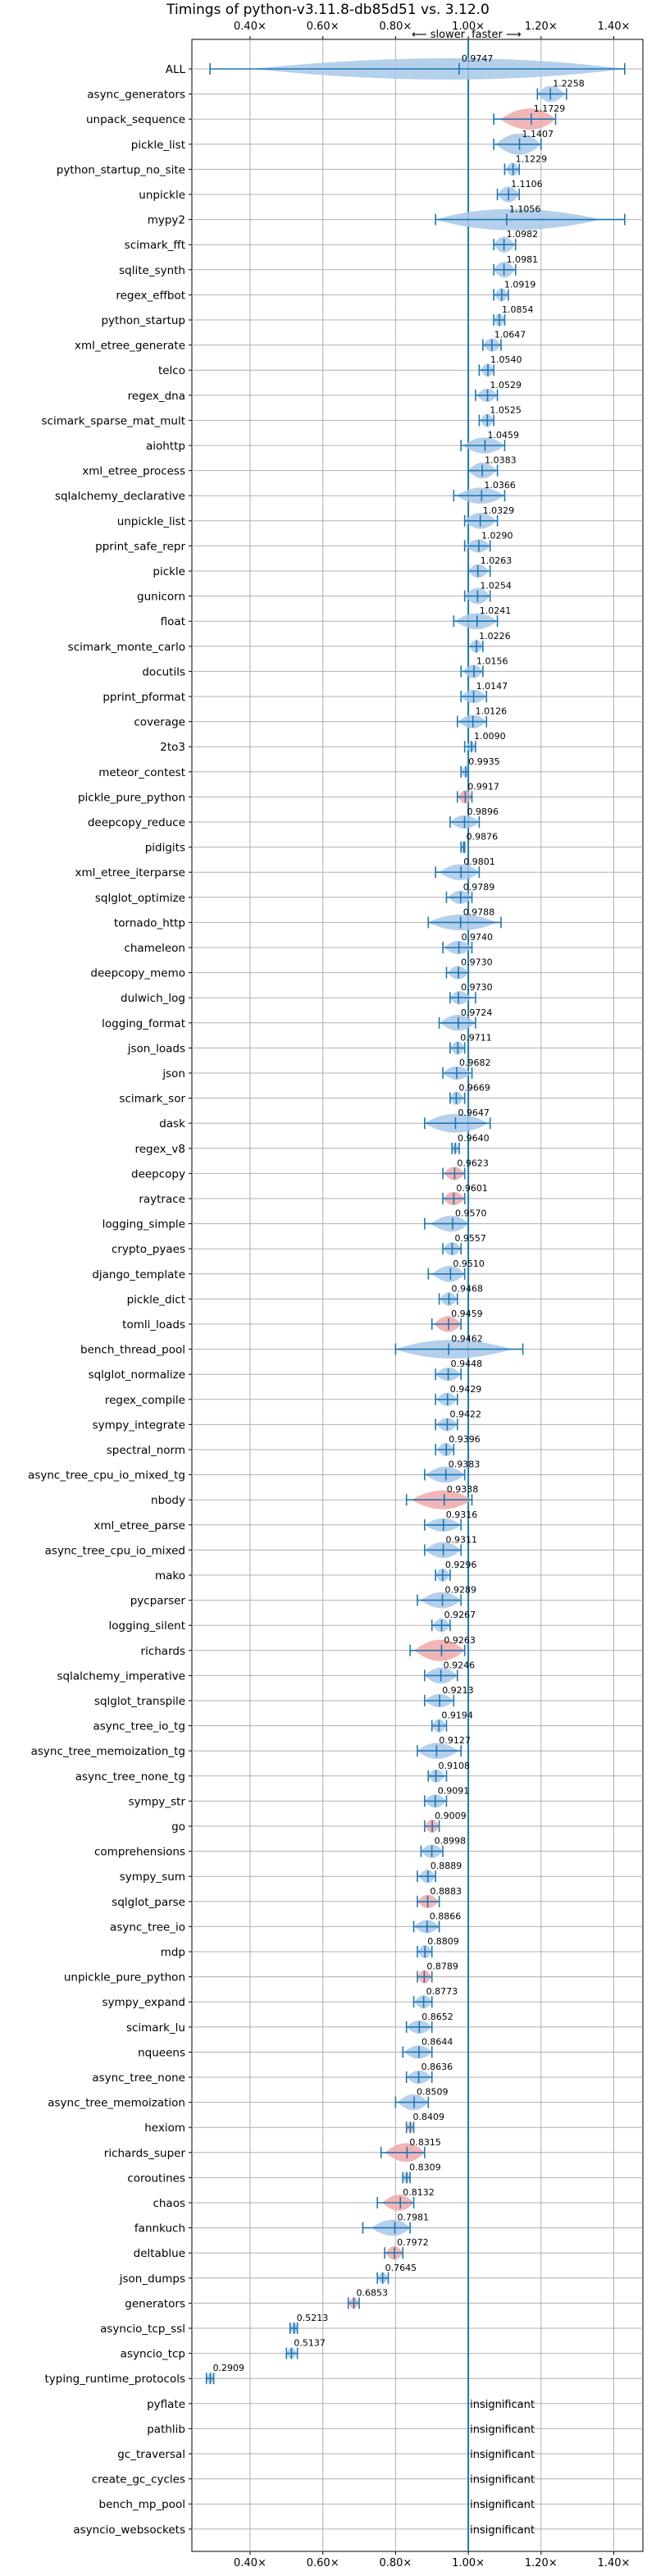  Describe the element at coordinates (373, 2292) in the screenshot. I see `value-label: 0.6853` at that location.